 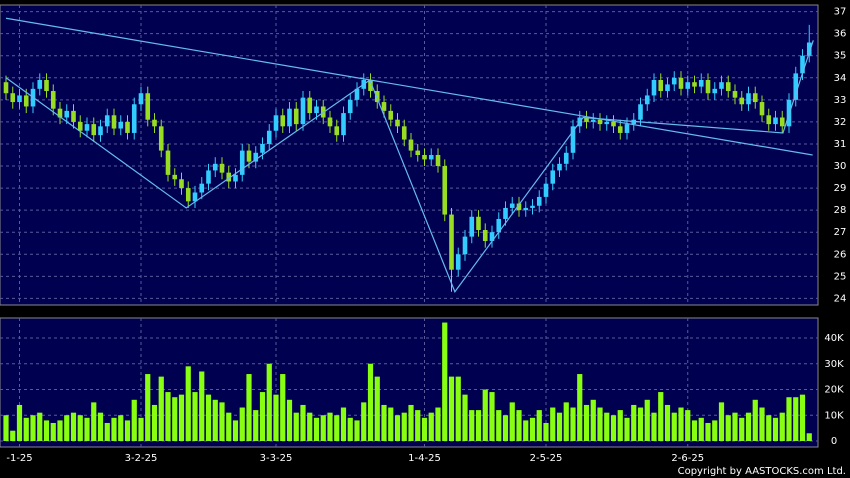 What do you see at coordinates (19, 458) in the screenshot?
I see `x-tick-label: -1-25` at bounding box center [19, 458].